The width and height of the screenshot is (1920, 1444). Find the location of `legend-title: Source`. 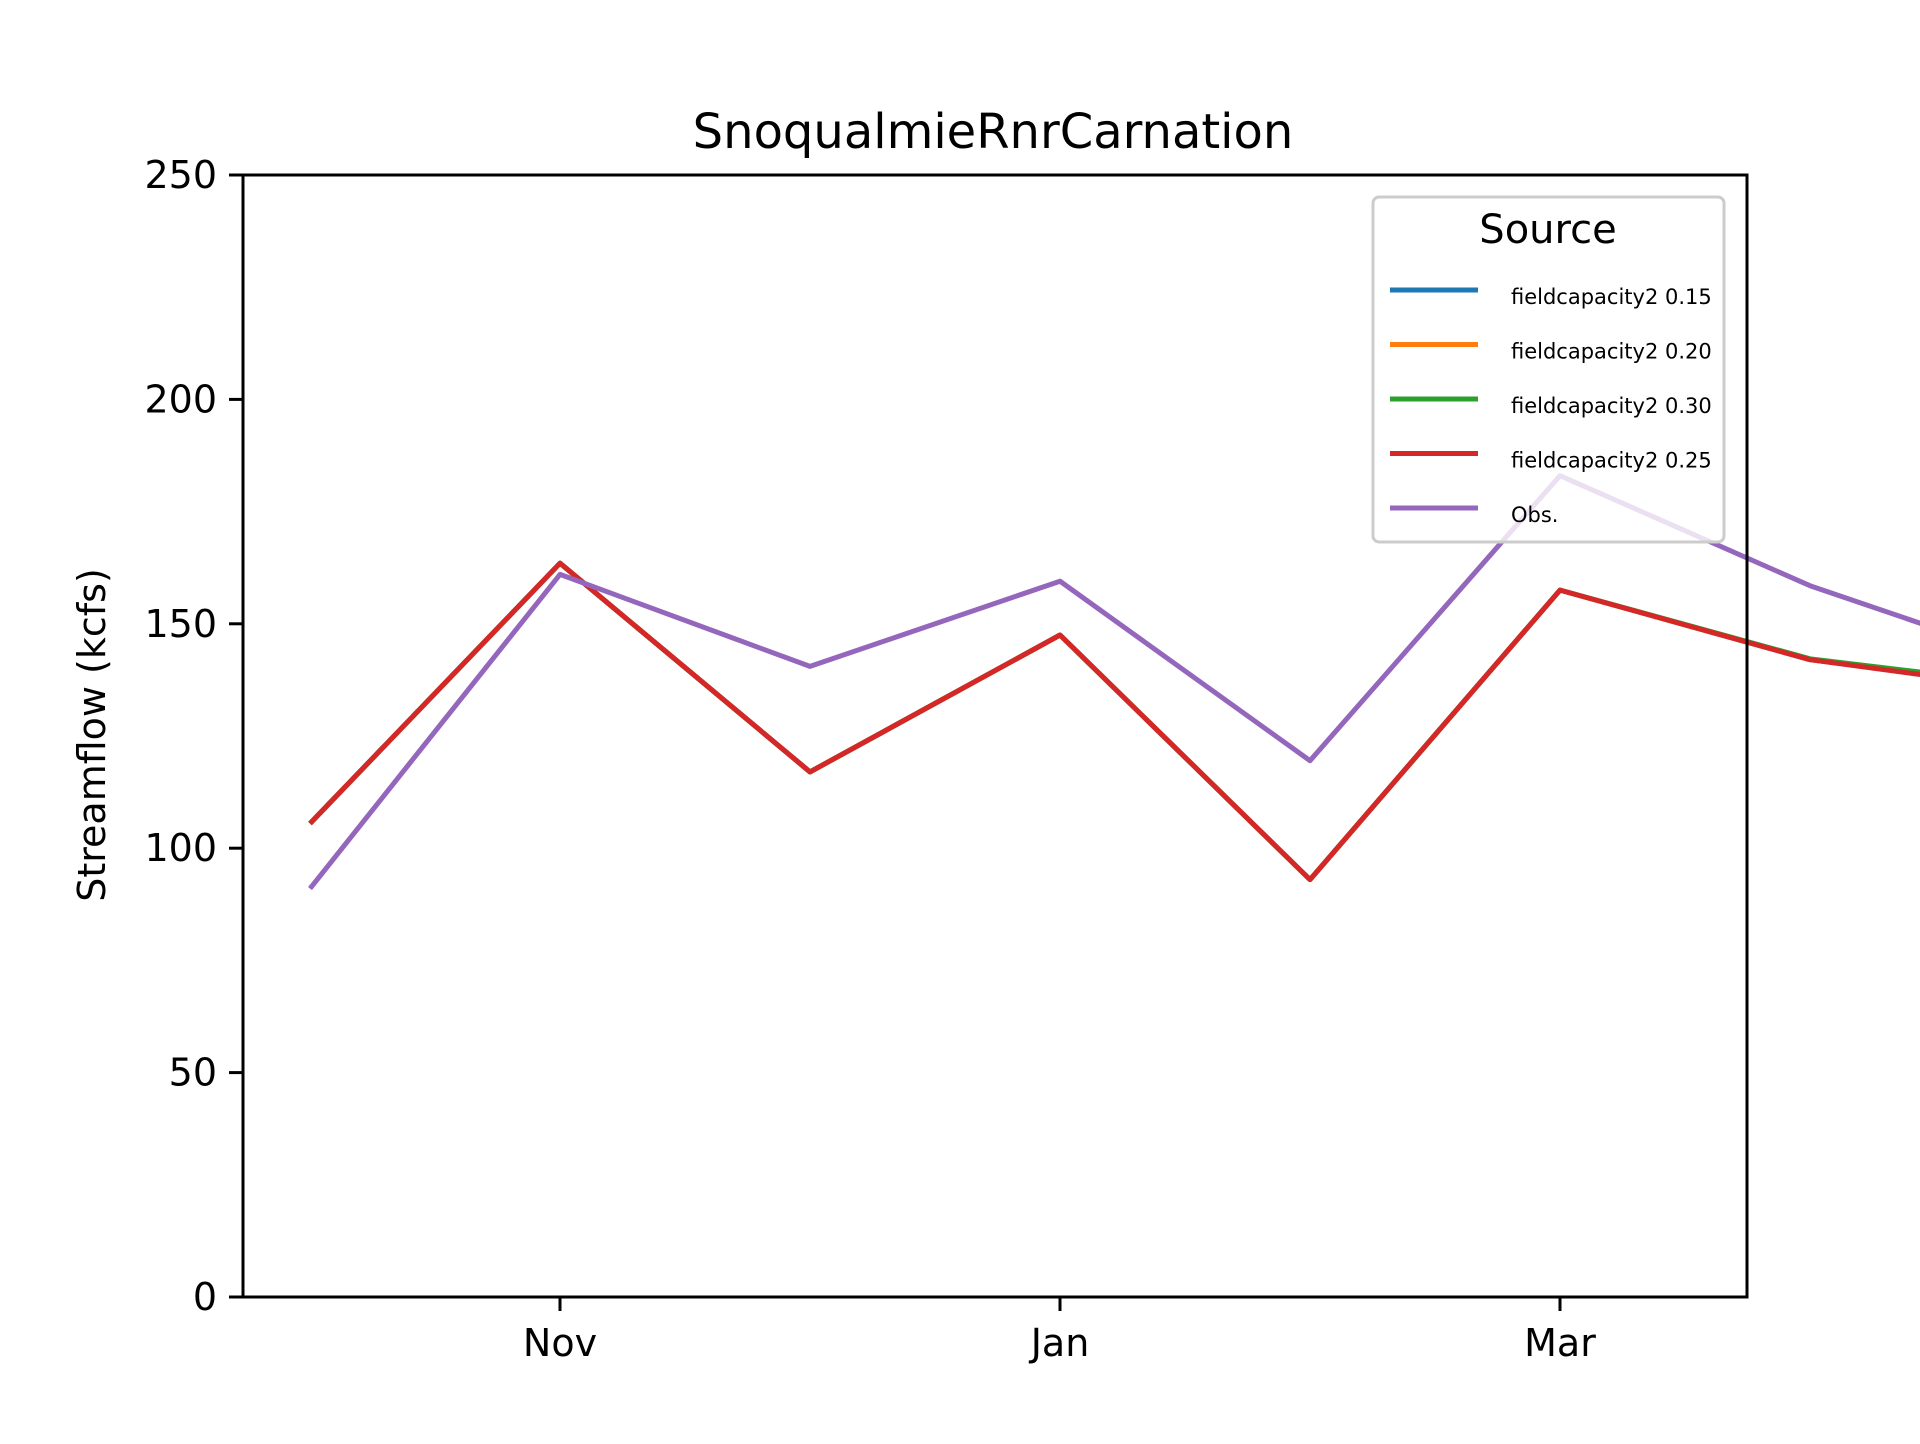

legend-title: Source is located at coordinates (1547, 230).